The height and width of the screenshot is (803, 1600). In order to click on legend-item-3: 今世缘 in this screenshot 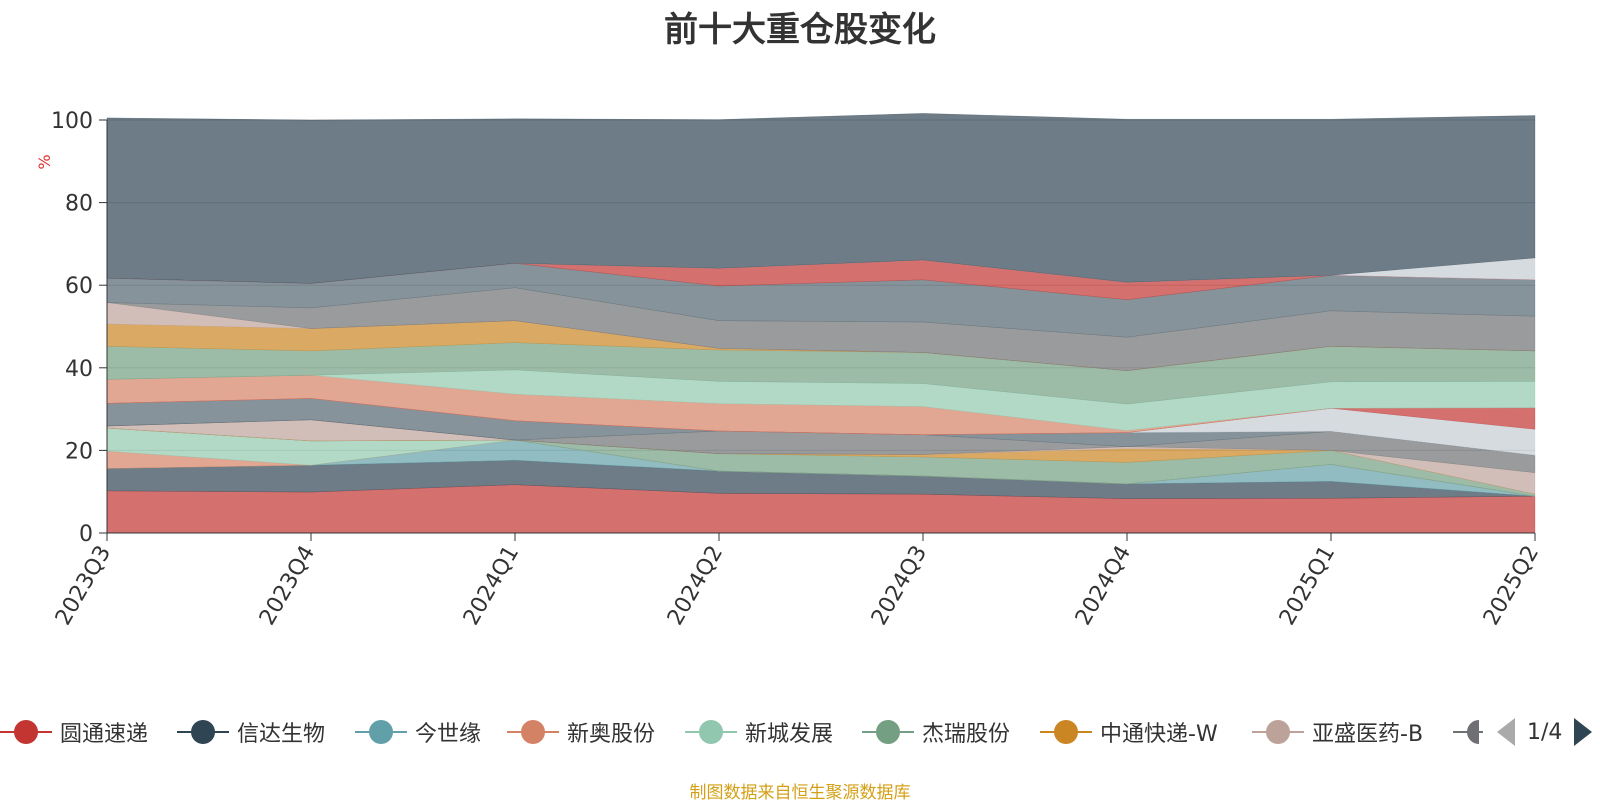, I will do `click(418, 732)`.